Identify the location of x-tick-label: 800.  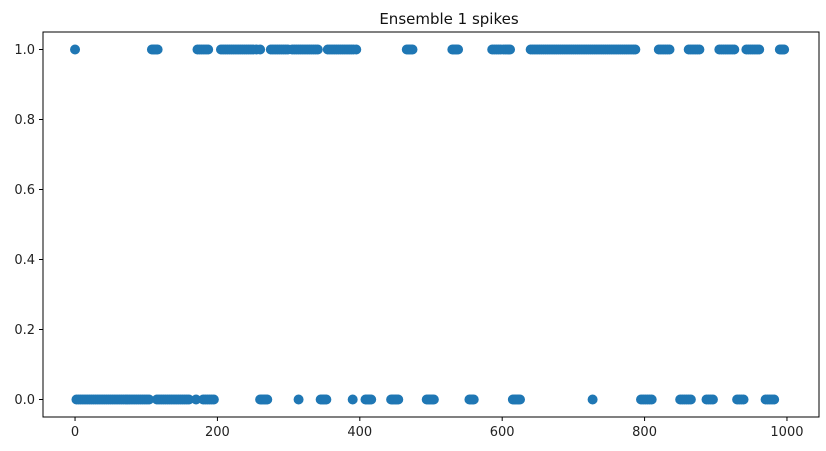
(644, 432).